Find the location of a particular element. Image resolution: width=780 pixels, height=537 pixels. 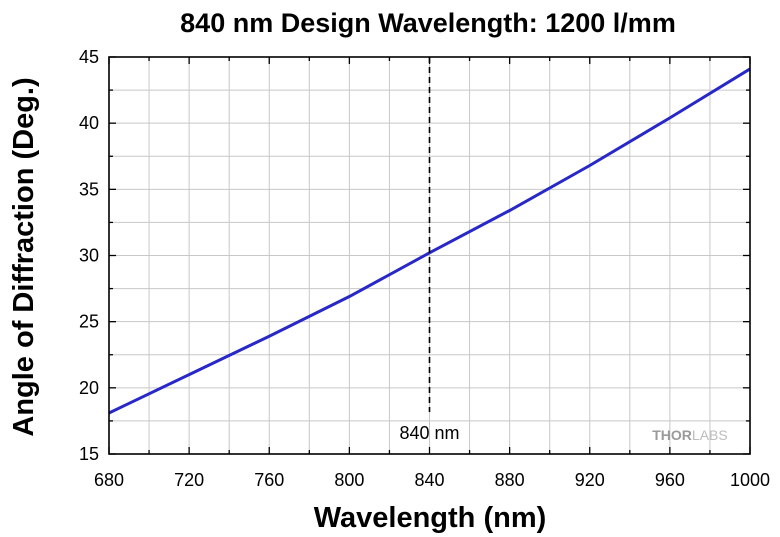

x-tick-label: 1000 is located at coordinates (750, 480).